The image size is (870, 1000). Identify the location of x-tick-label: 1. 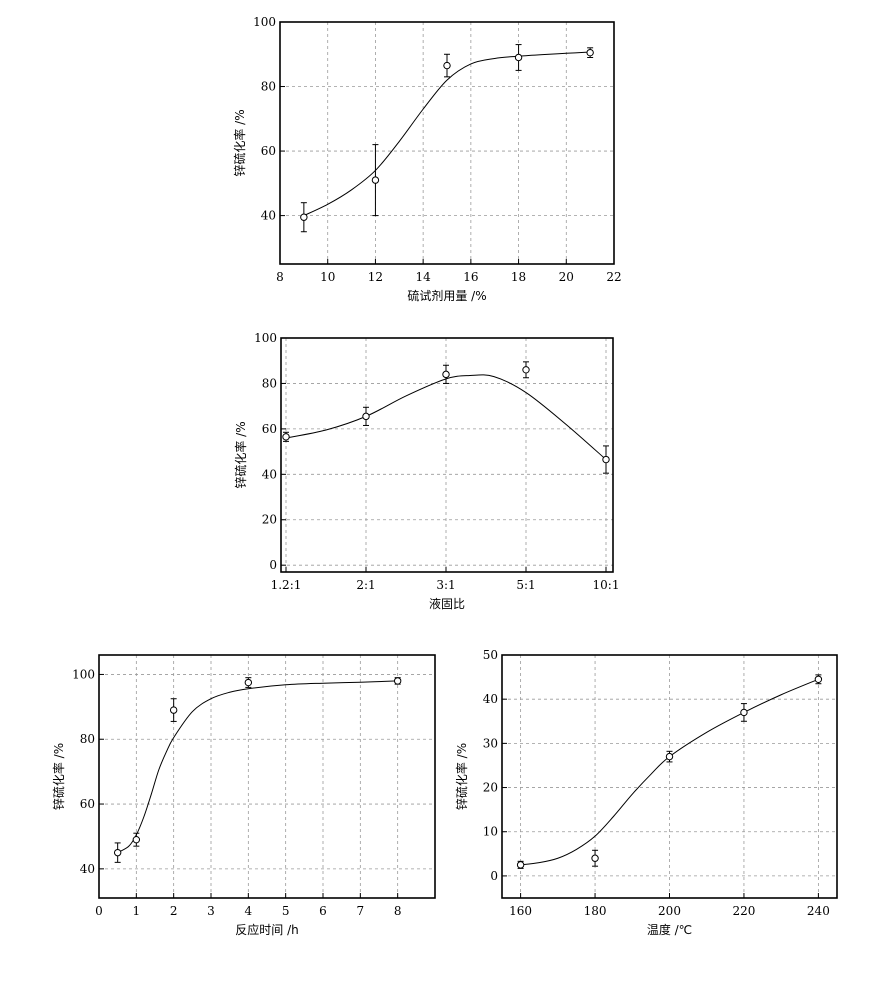
(137, 911).